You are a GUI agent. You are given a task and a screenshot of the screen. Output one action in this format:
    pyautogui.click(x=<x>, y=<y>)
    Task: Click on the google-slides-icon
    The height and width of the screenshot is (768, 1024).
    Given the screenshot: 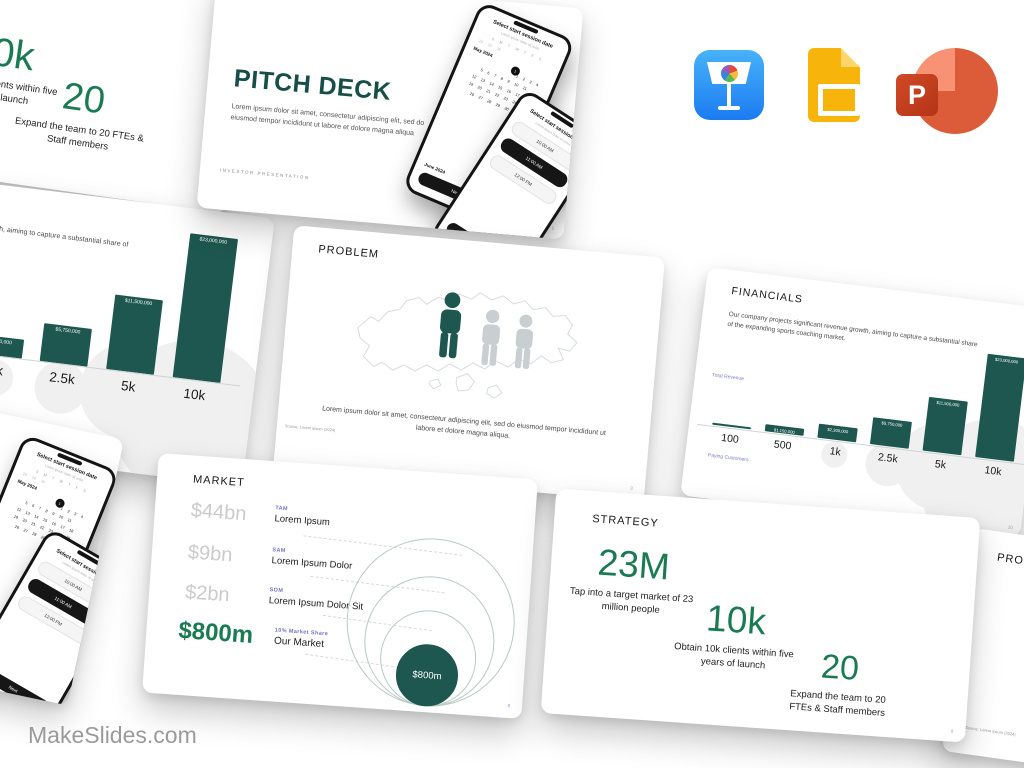 What is the action you would take?
    pyautogui.click(x=834, y=85)
    